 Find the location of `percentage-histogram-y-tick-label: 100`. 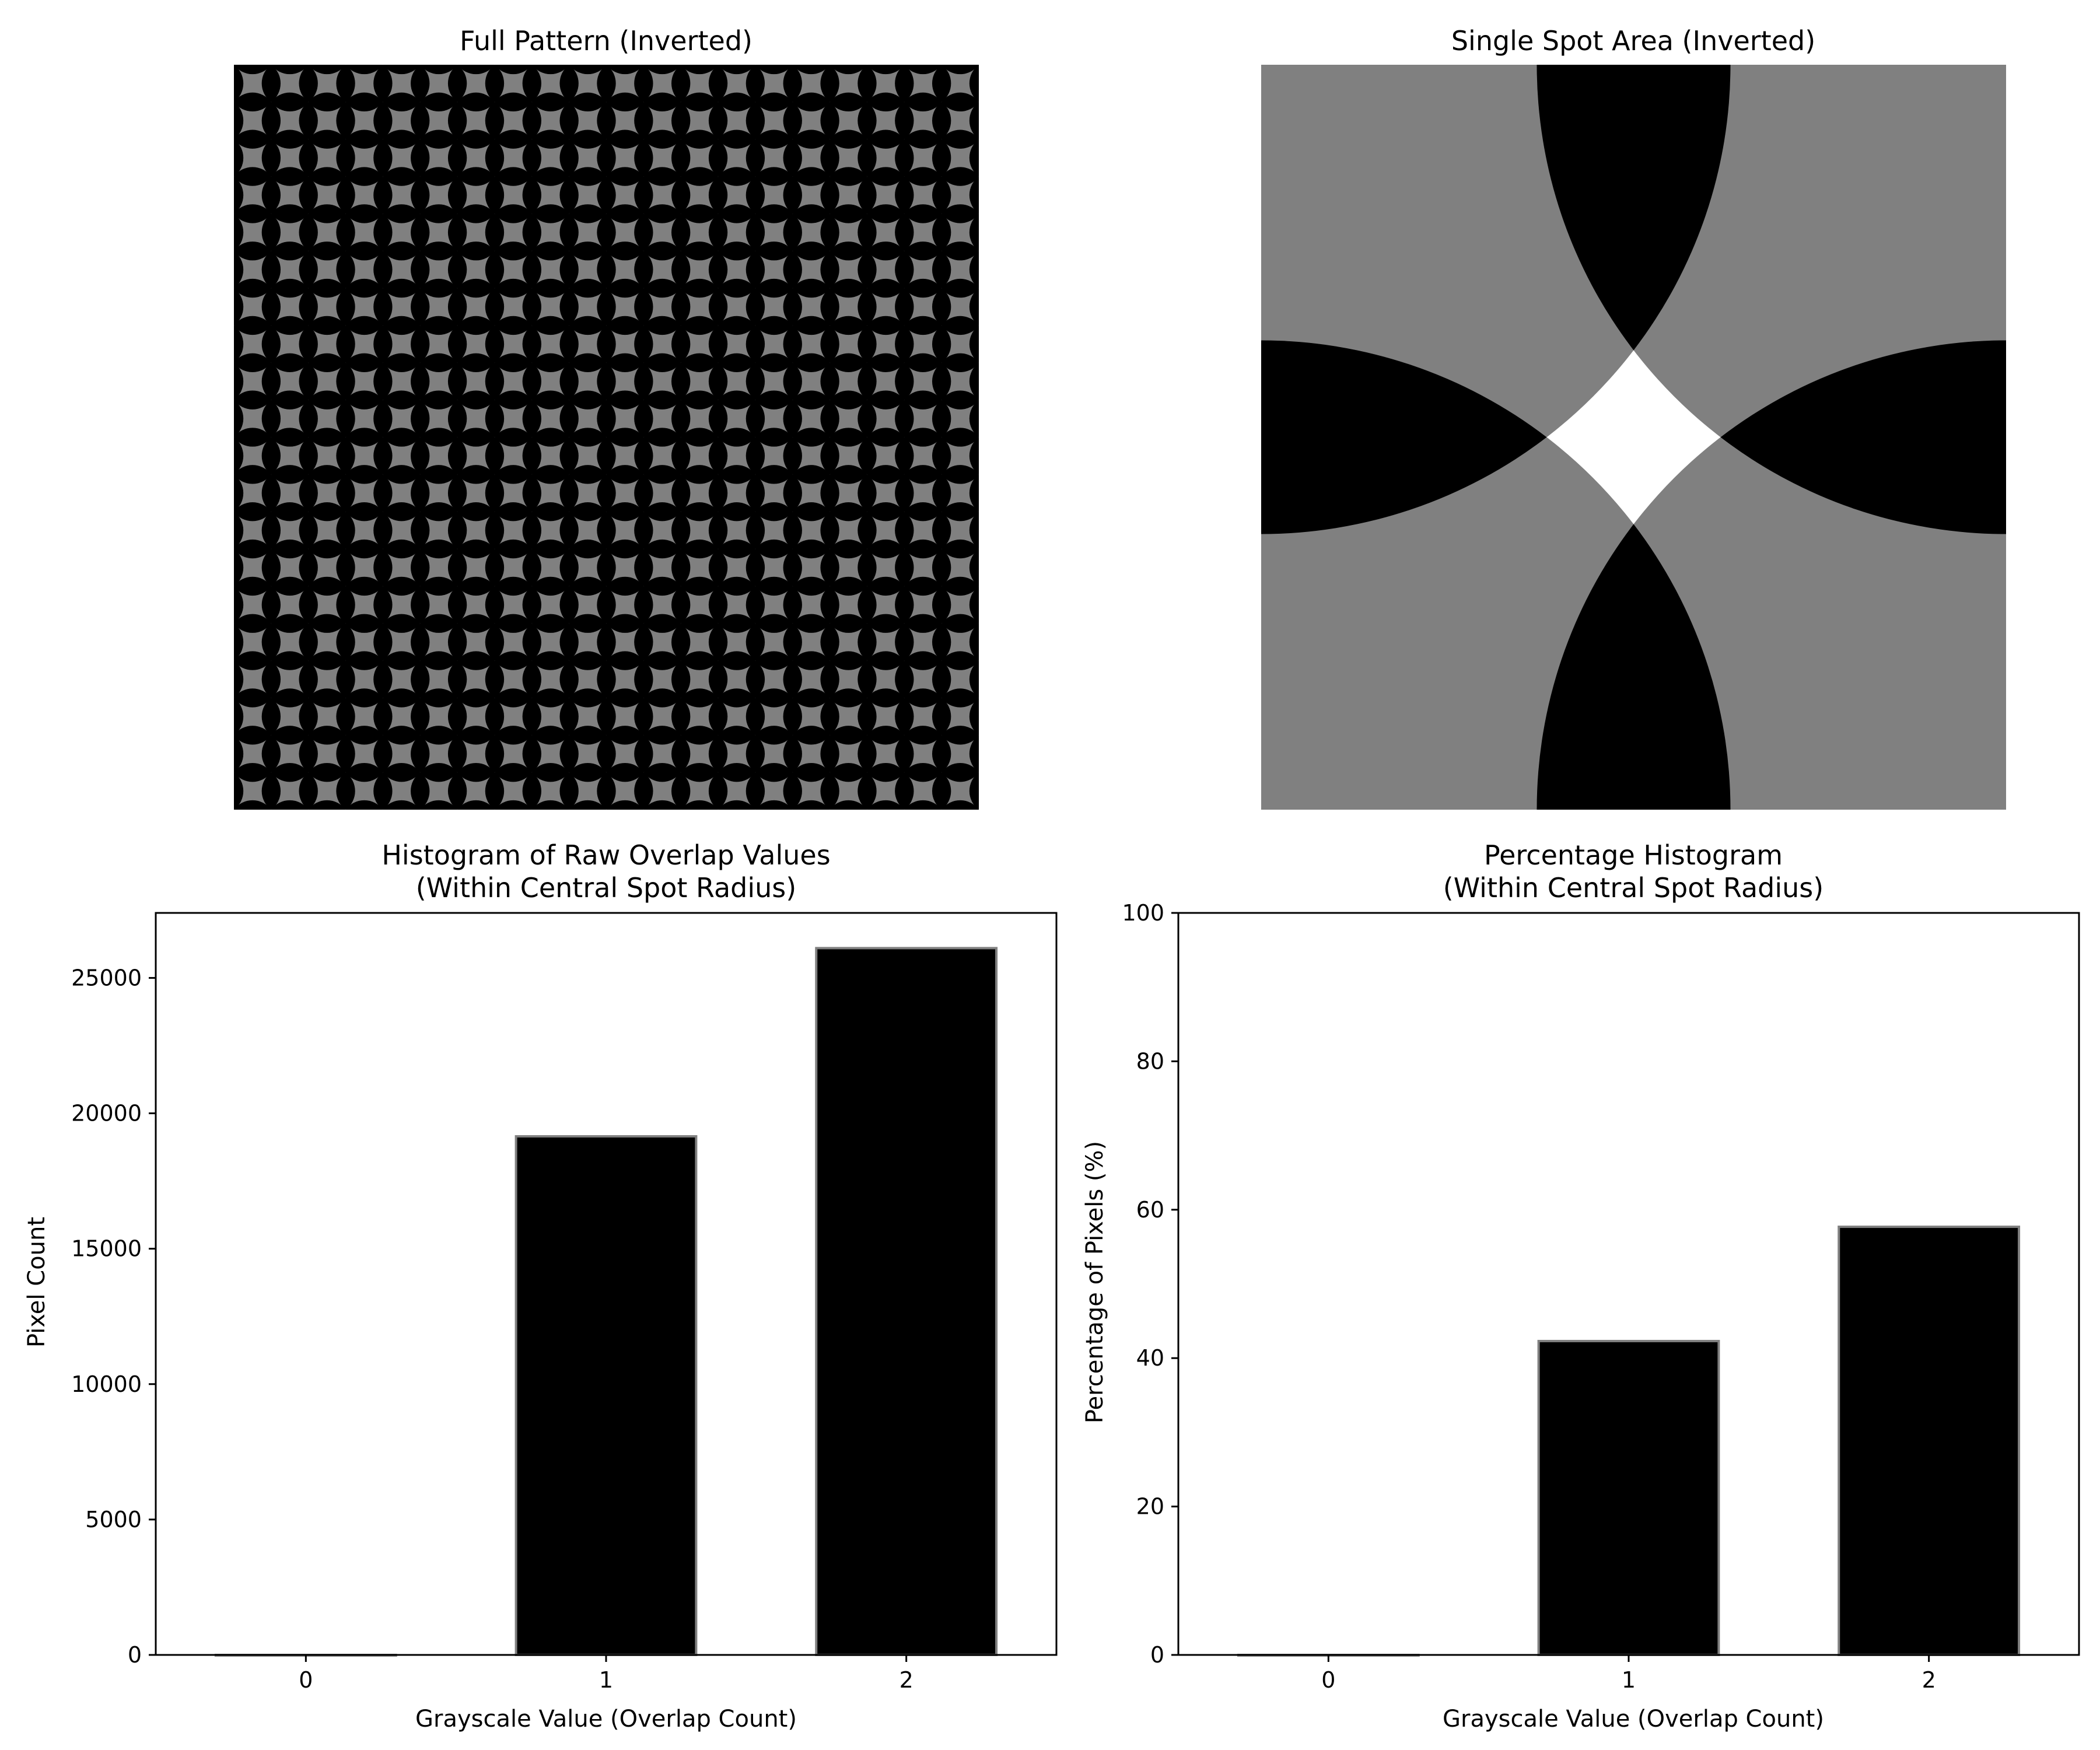

percentage-histogram-y-tick-label: 100 is located at coordinates (1143, 913).